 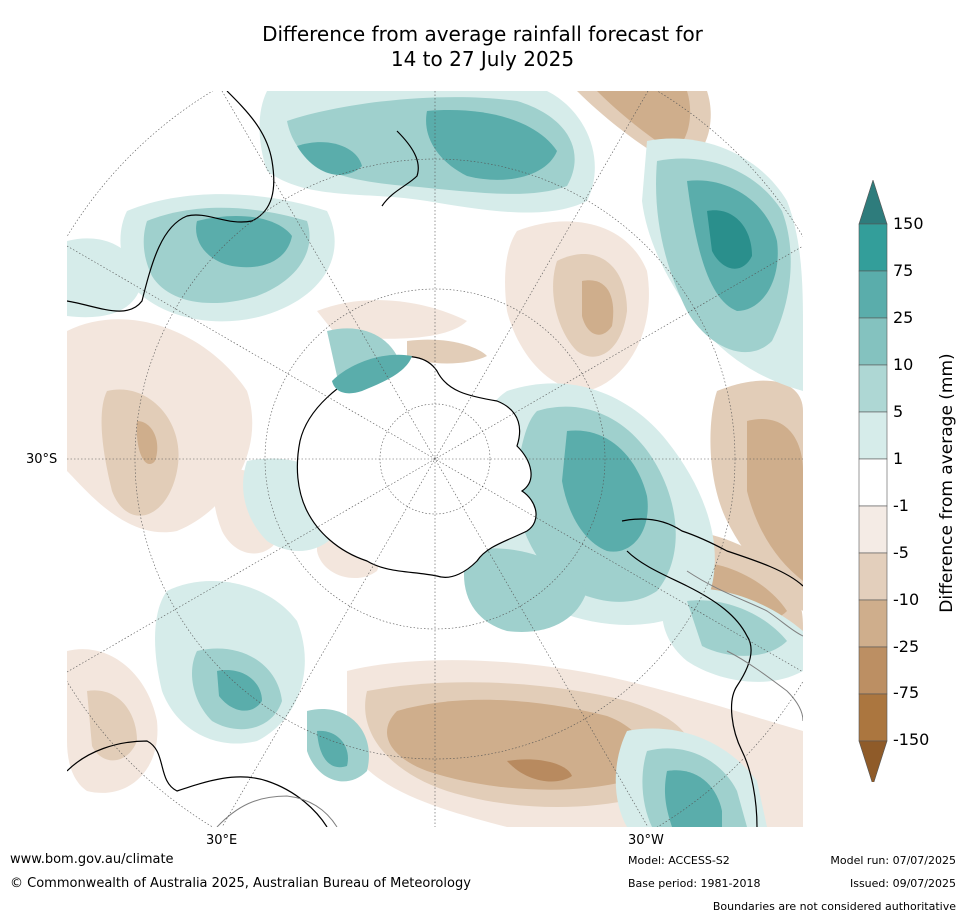 What do you see at coordinates (222, 840) in the screenshot?
I see `longitude-label-30e: 30°E` at bounding box center [222, 840].